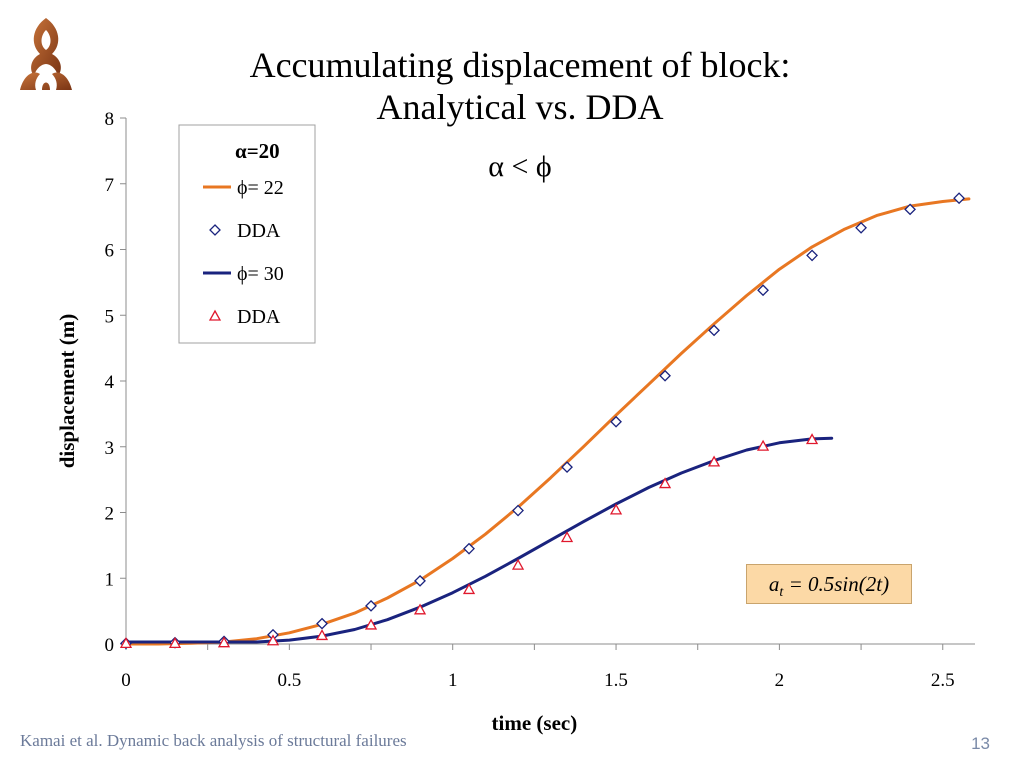 The image size is (1024, 768). I want to click on title-line-2: Analytical vs. DDA, so click(520, 107).